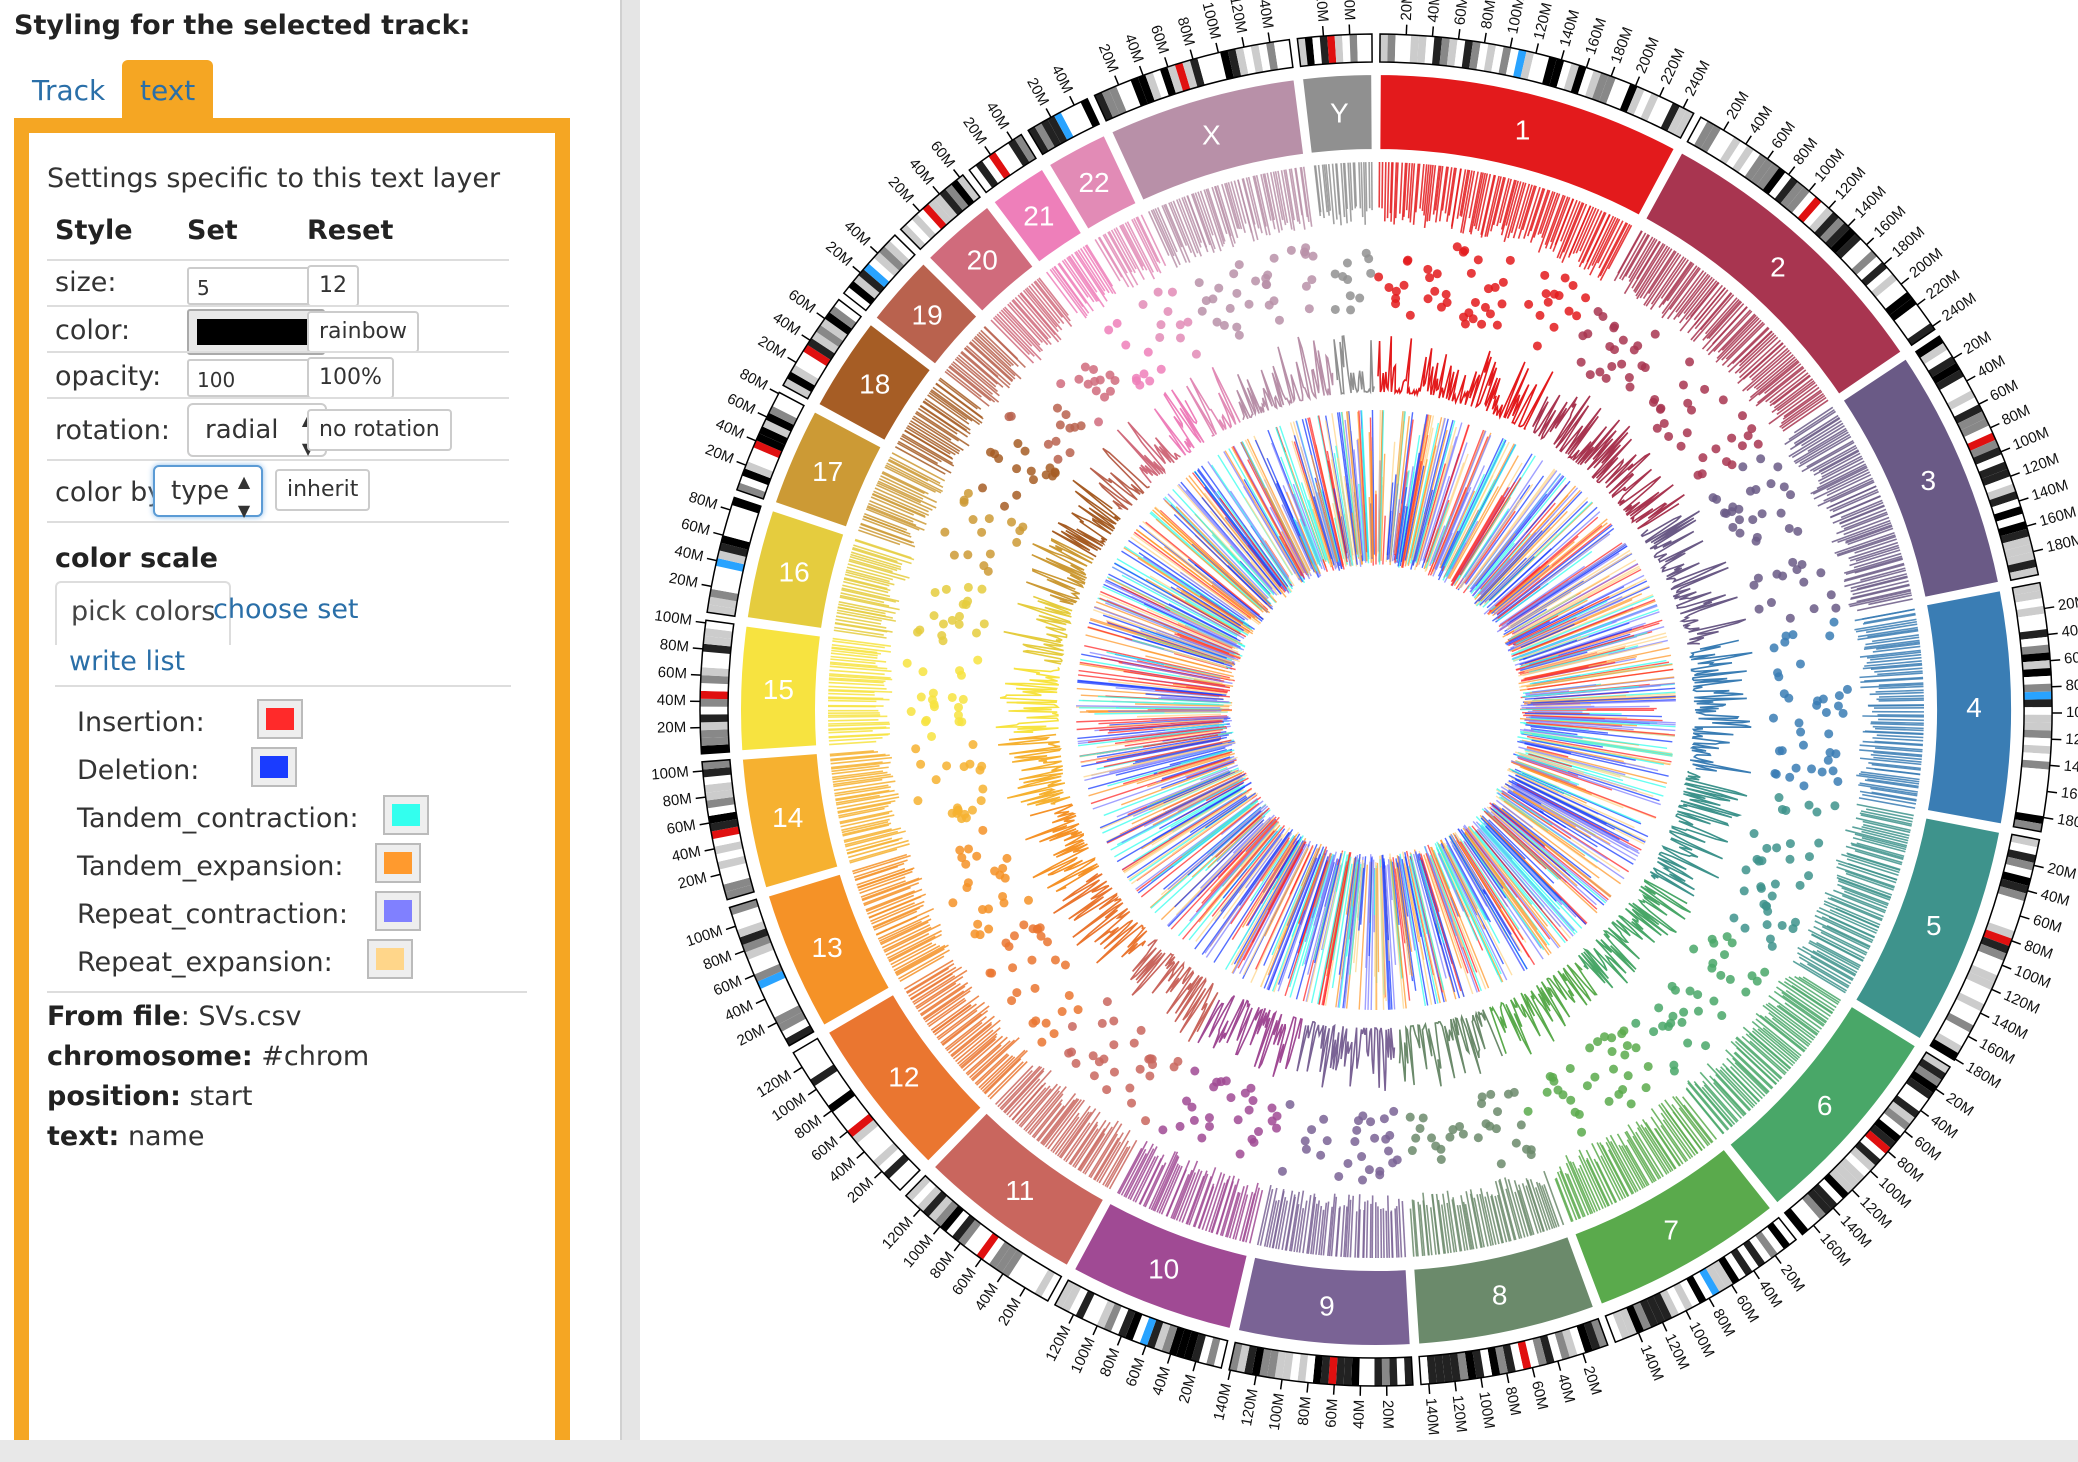  I want to click on chr1-feature, so click(1532, 212).